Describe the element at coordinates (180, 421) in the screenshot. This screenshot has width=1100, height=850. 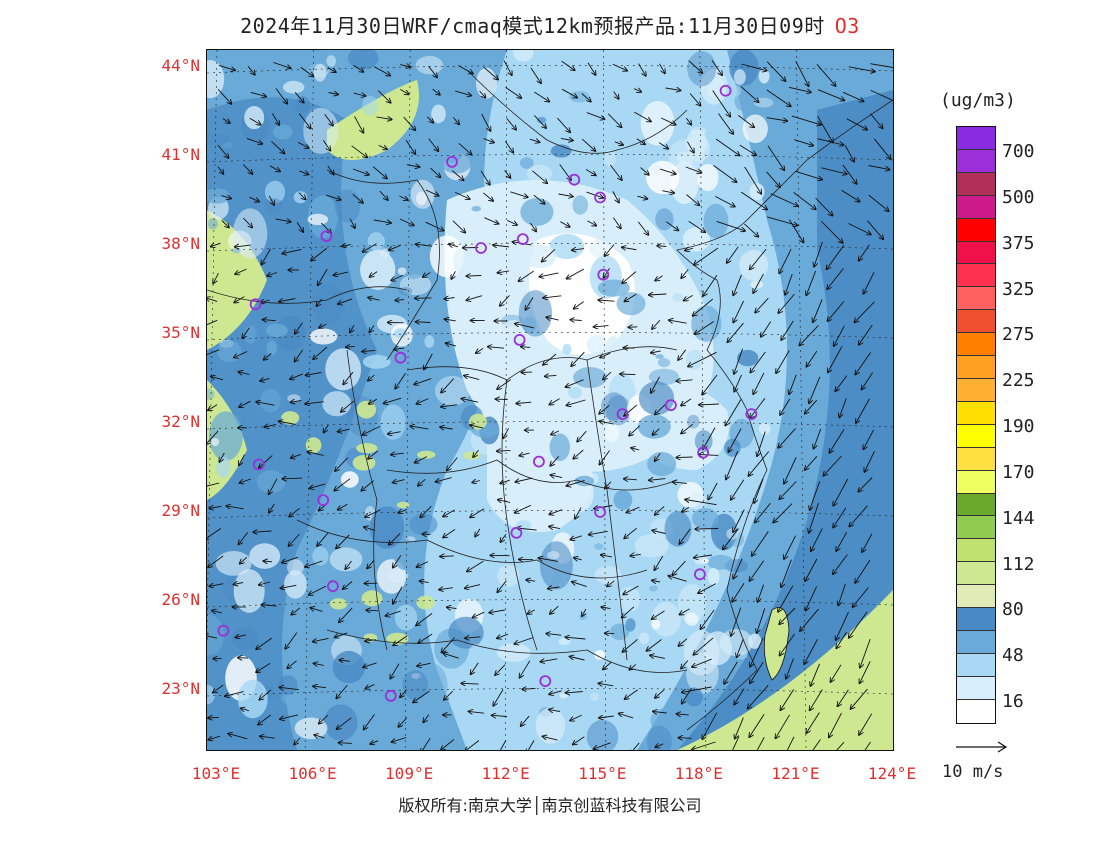
I see `latitude-tick-label: 32°N` at that location.